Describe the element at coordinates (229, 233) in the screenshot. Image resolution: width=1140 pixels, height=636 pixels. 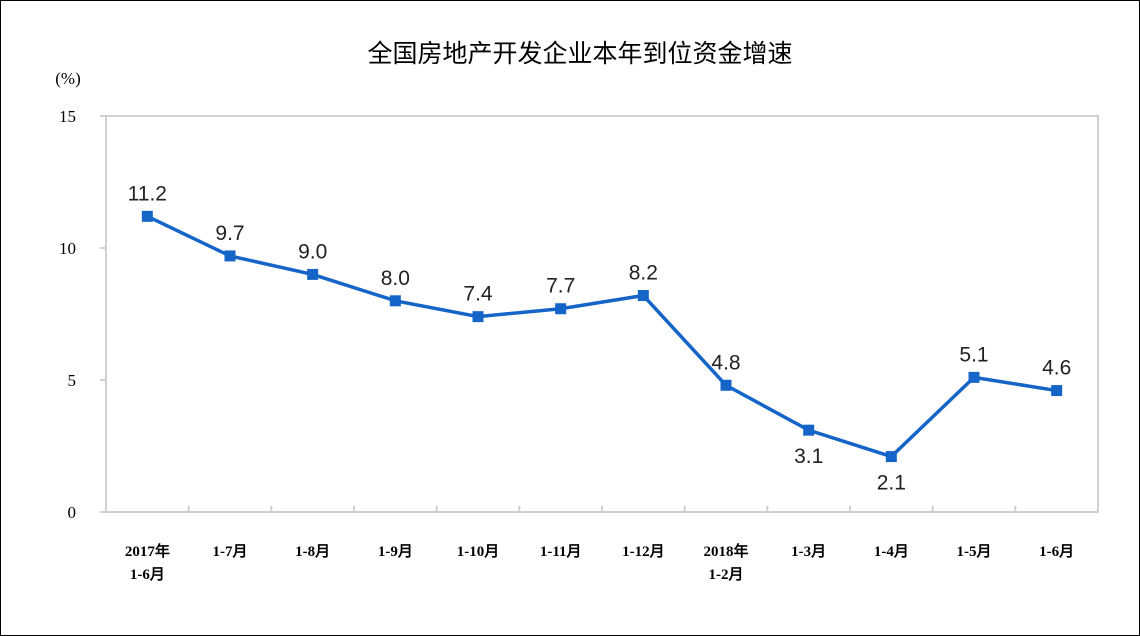
I see `data-label: 9.7` at that location.